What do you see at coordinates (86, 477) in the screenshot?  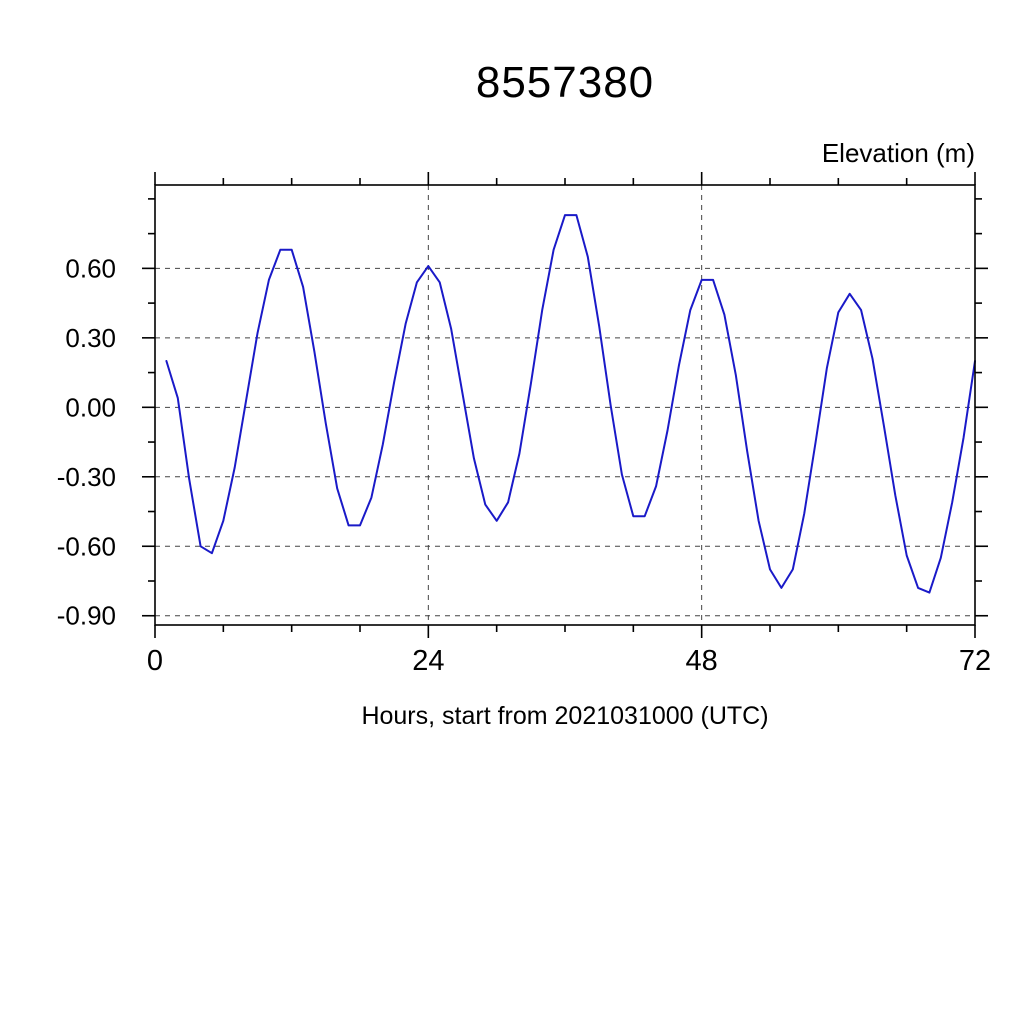 I see `y-tick-label: -0.30` at bounding box center [86, 477].